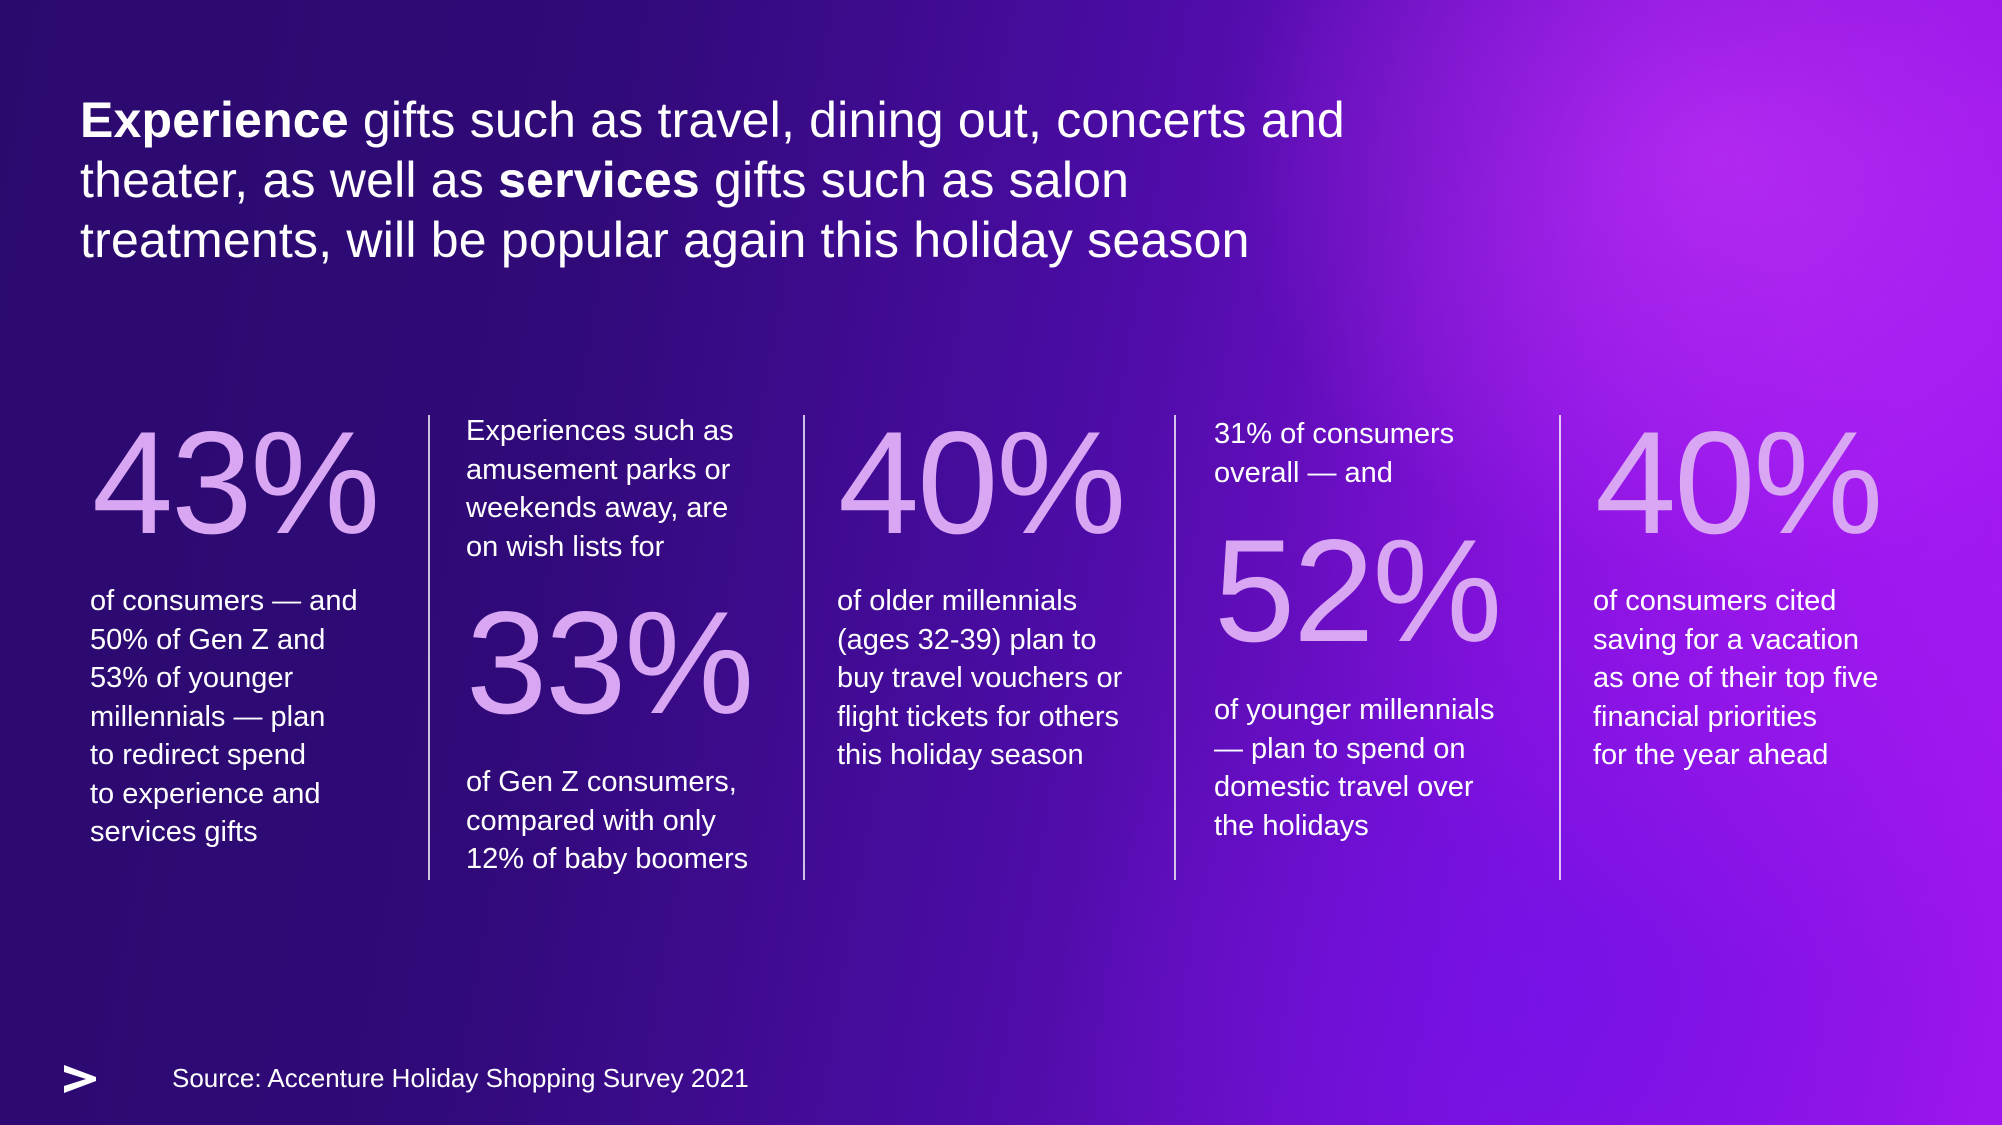 This screenshot has width=2002, height=1125. What do you see at coordinates (1705, 716) in the screenshot?
I see `stat-5-line: financial priorities` at bounding box center [1705, 716].